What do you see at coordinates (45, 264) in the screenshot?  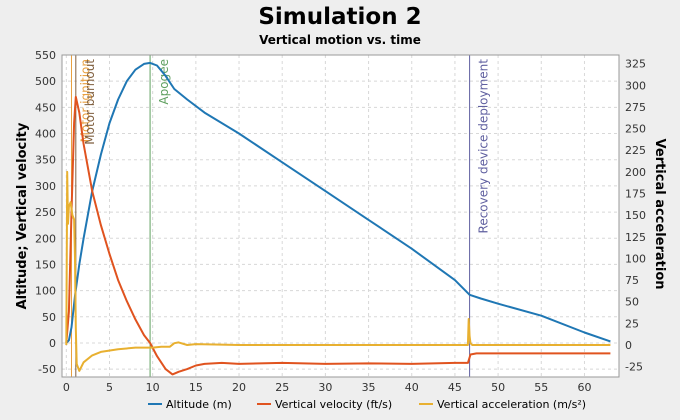 I see `y-left-tick-label: 150` at bounding box center [45, 264].